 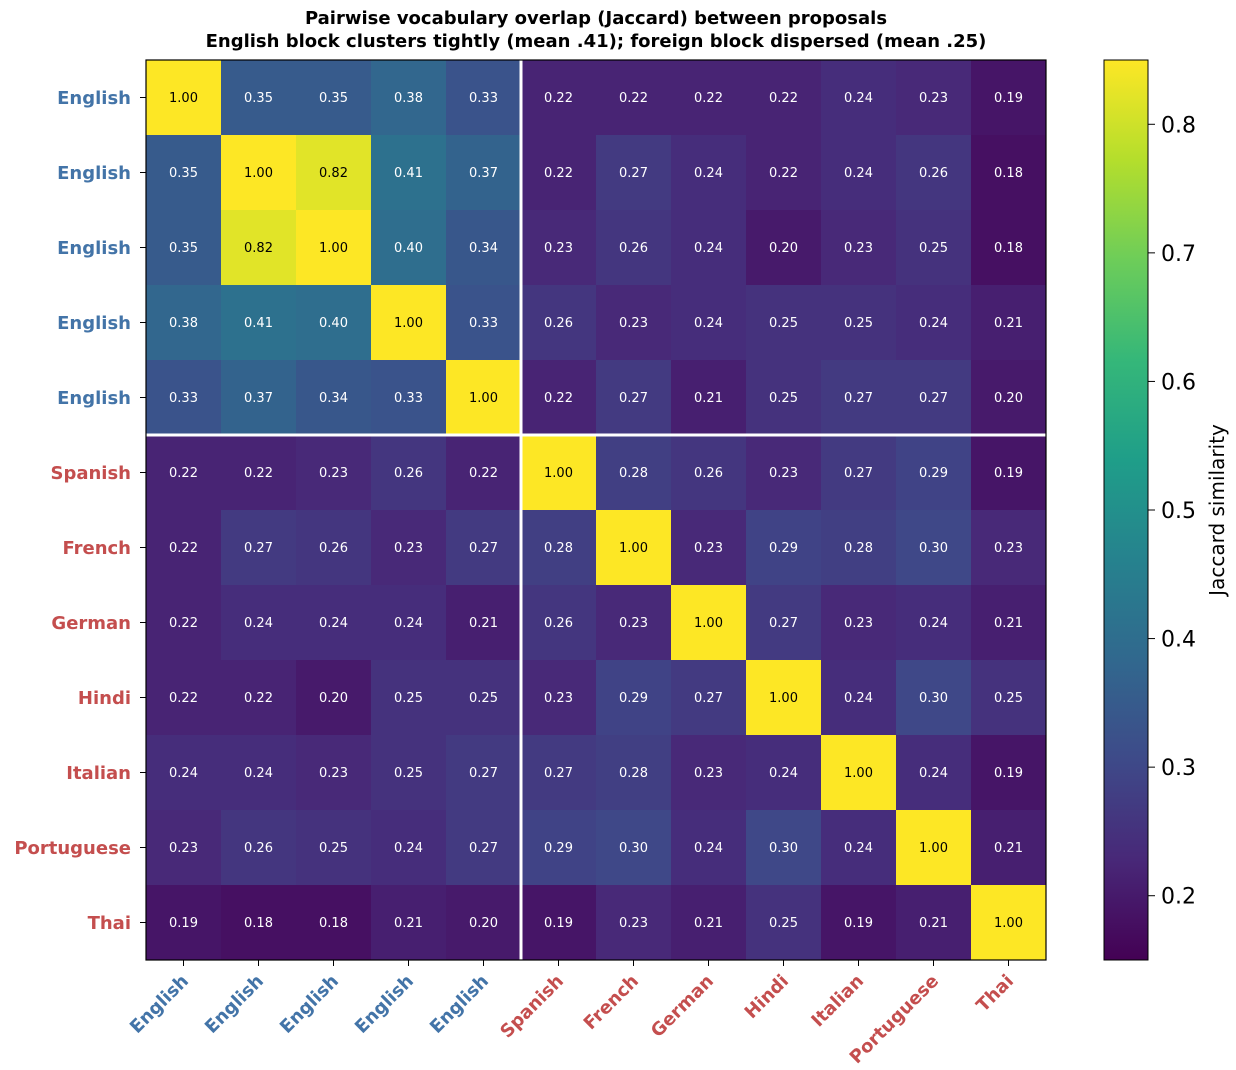 I want to click on colorbar-tick-label: 0.4, so click(x=1178, y=640).